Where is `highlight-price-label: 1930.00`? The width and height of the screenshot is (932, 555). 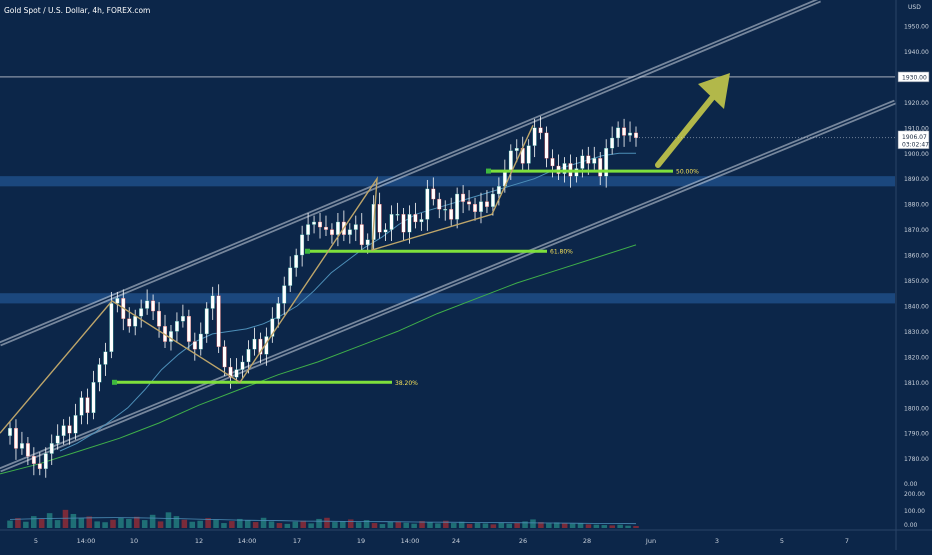
highlight-price-label: 1930.00 is located at coordinates (913, 77).